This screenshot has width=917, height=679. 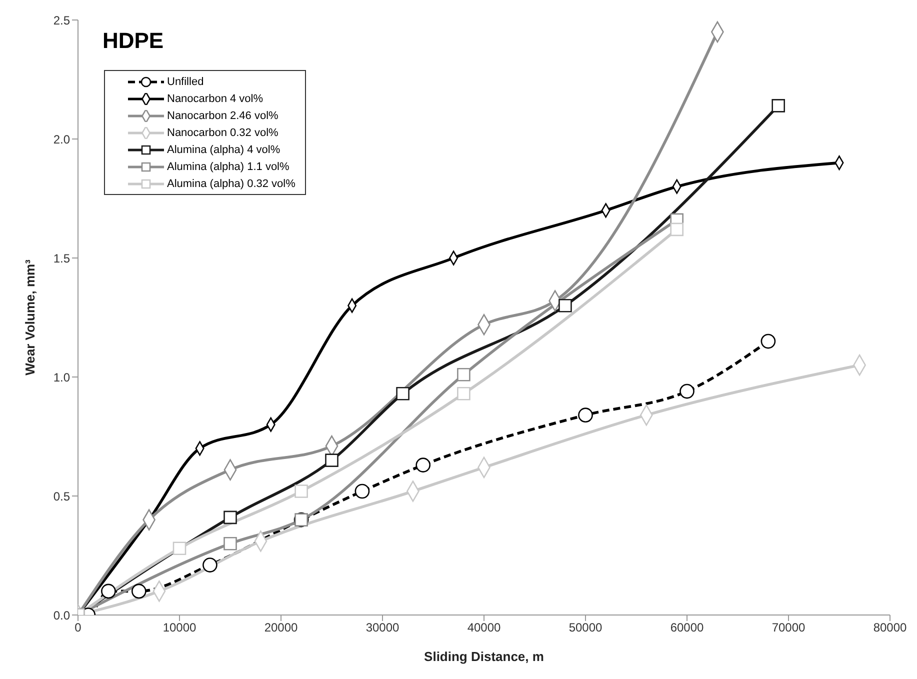 I want to click on legend-label: Nanocarbon 0.32 vol%, so click(x=222, y=132).